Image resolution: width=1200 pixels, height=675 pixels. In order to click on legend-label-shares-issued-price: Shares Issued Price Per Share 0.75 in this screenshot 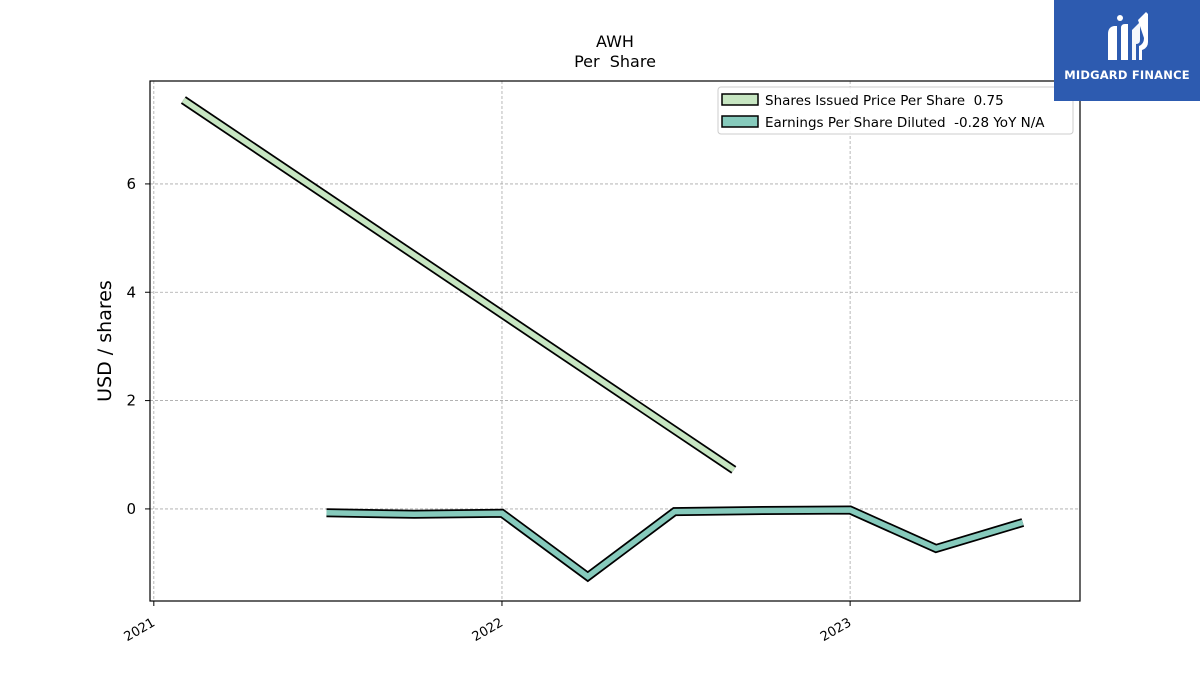, I will do `click(884, 101)`.